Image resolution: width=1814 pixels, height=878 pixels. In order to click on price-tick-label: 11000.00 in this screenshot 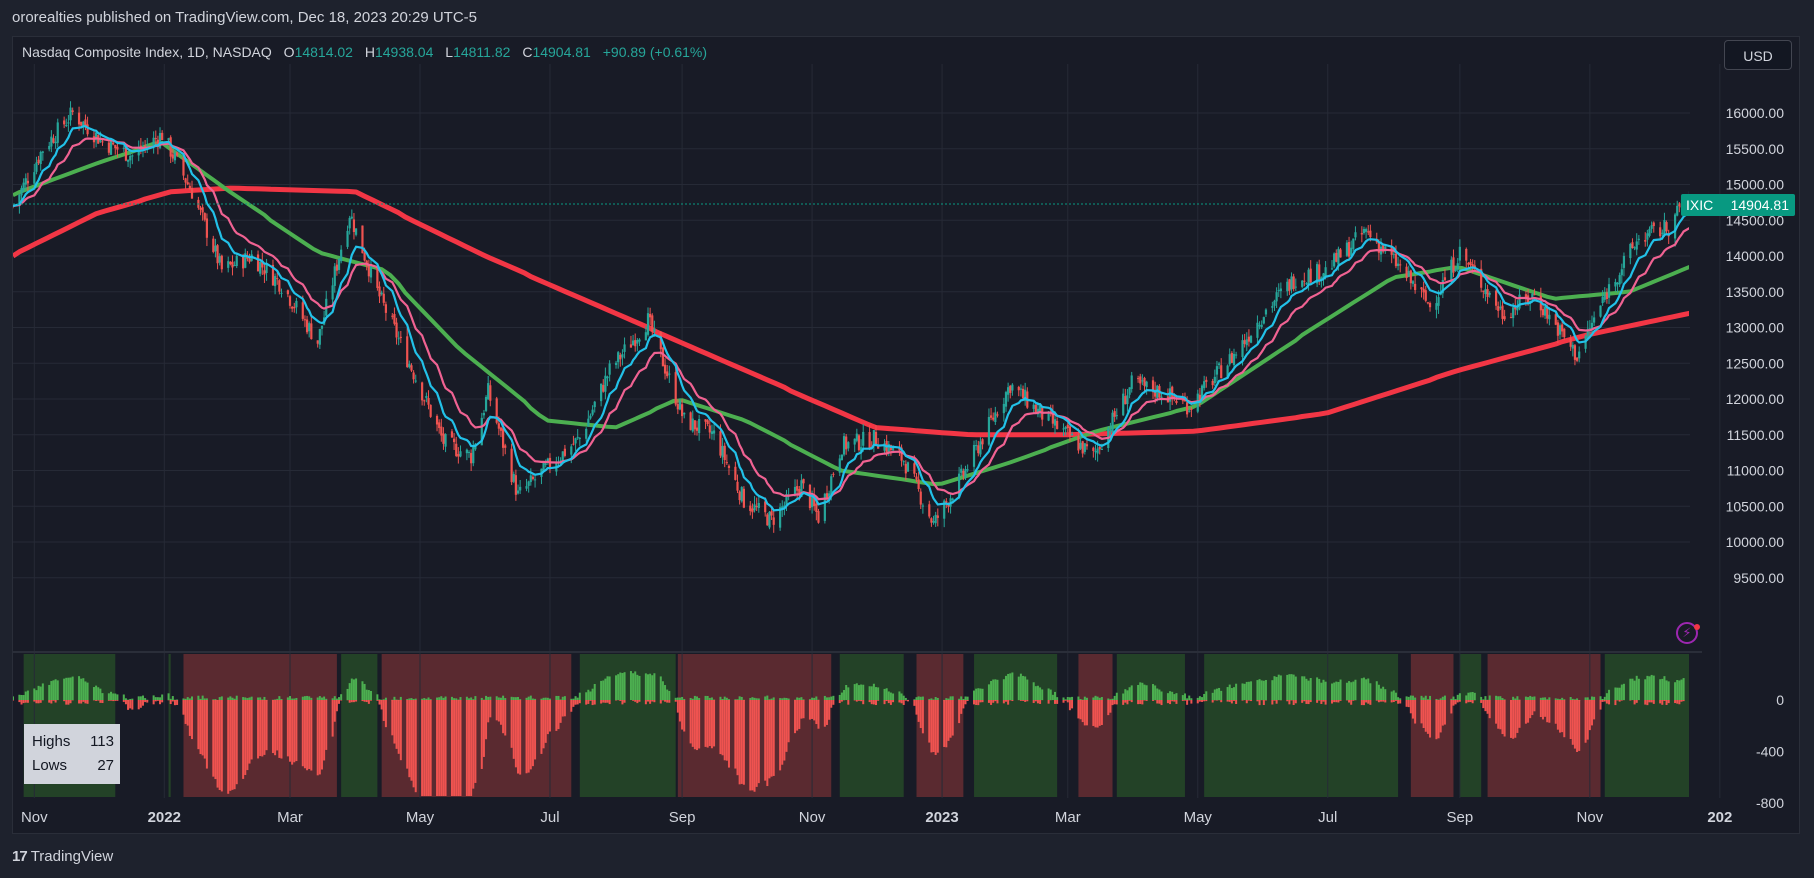, I will do `click(1756, 471)`.